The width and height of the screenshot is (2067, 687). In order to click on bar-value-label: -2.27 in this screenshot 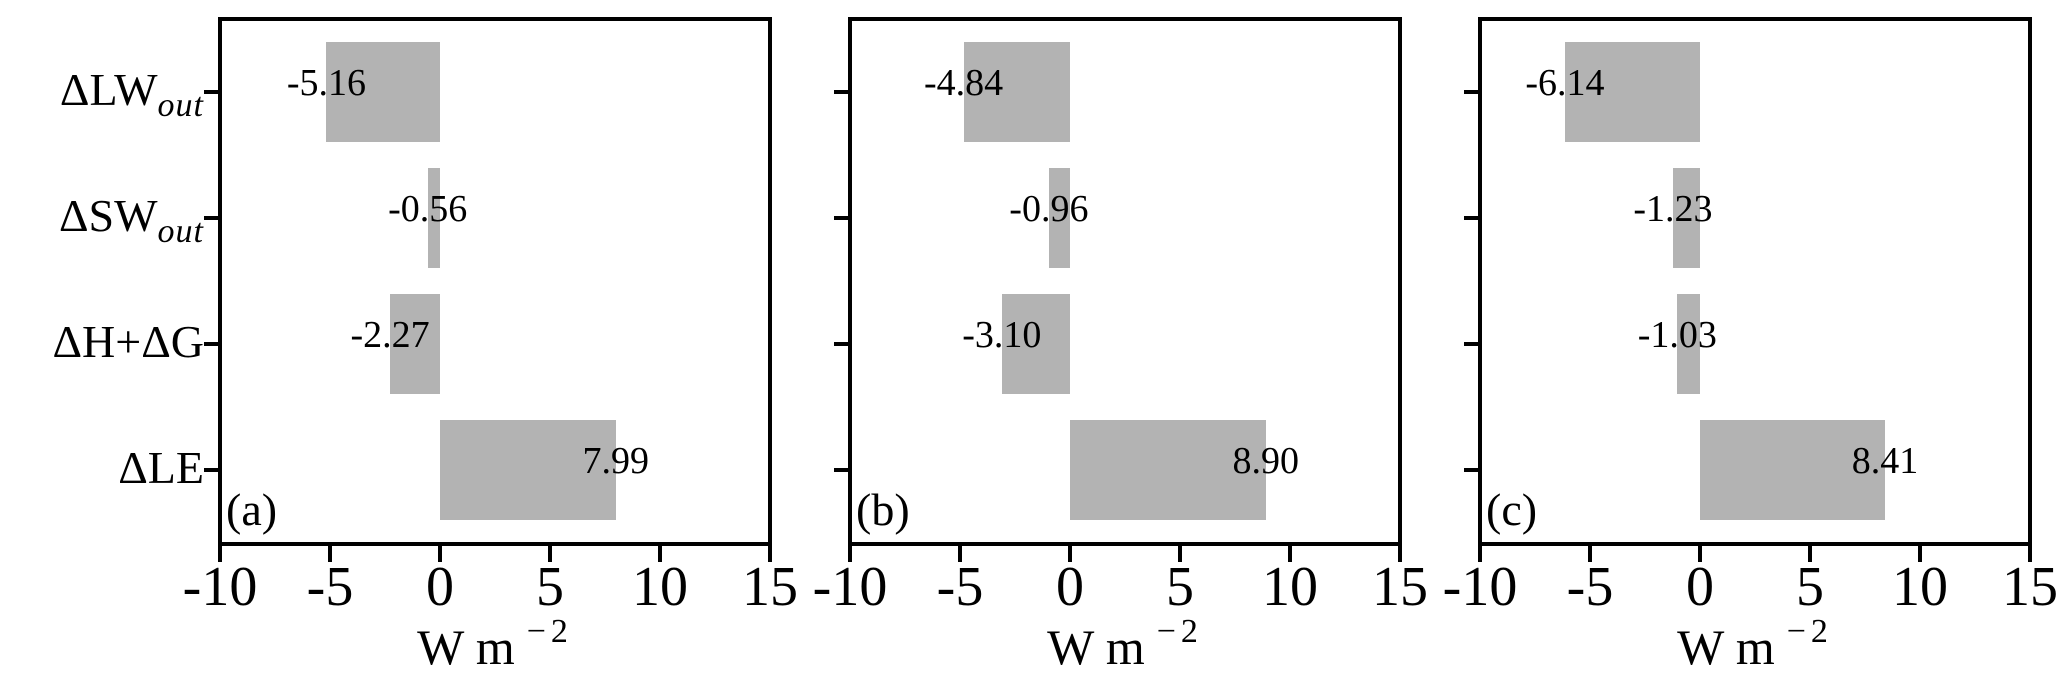, I will do `click(390, 335)`.